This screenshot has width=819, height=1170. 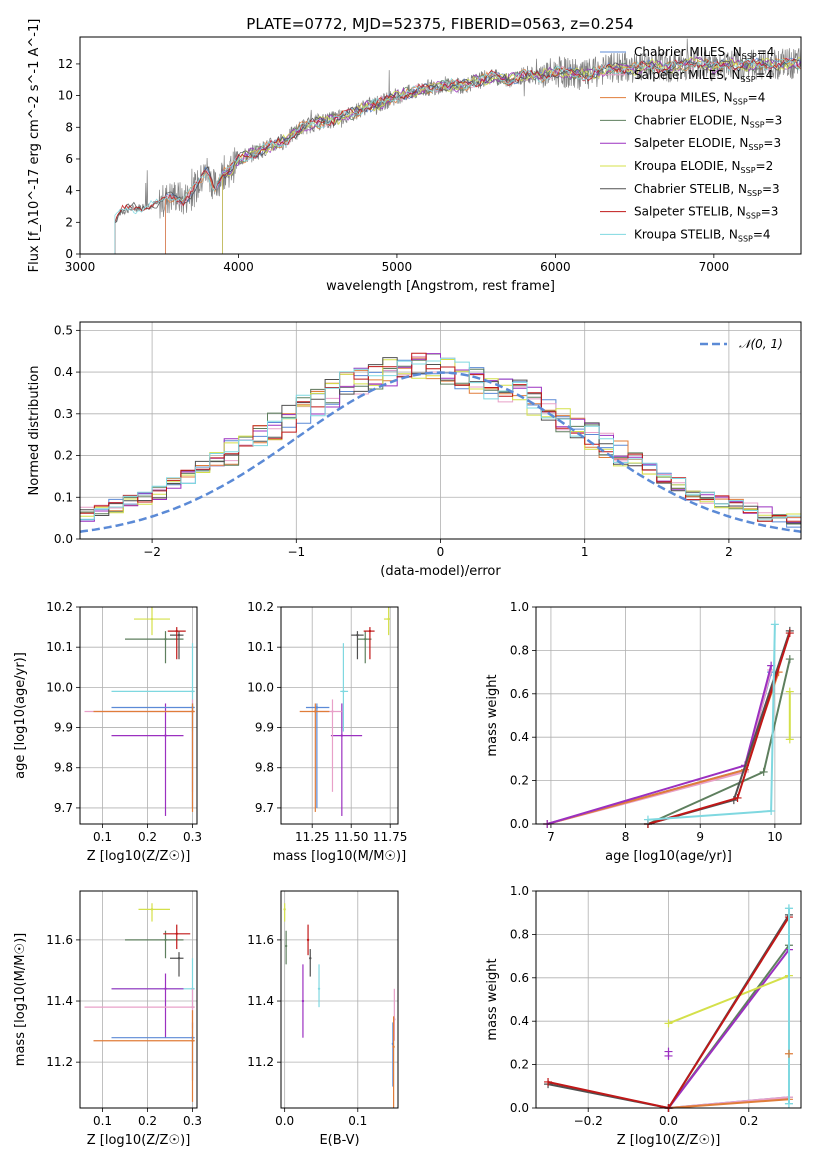 What do you see at coordinates (339, 1140) in the screenshot?
I see `panel-mEBV-x-axis-label: E(B-V)` at bounding box center [339, 1140].